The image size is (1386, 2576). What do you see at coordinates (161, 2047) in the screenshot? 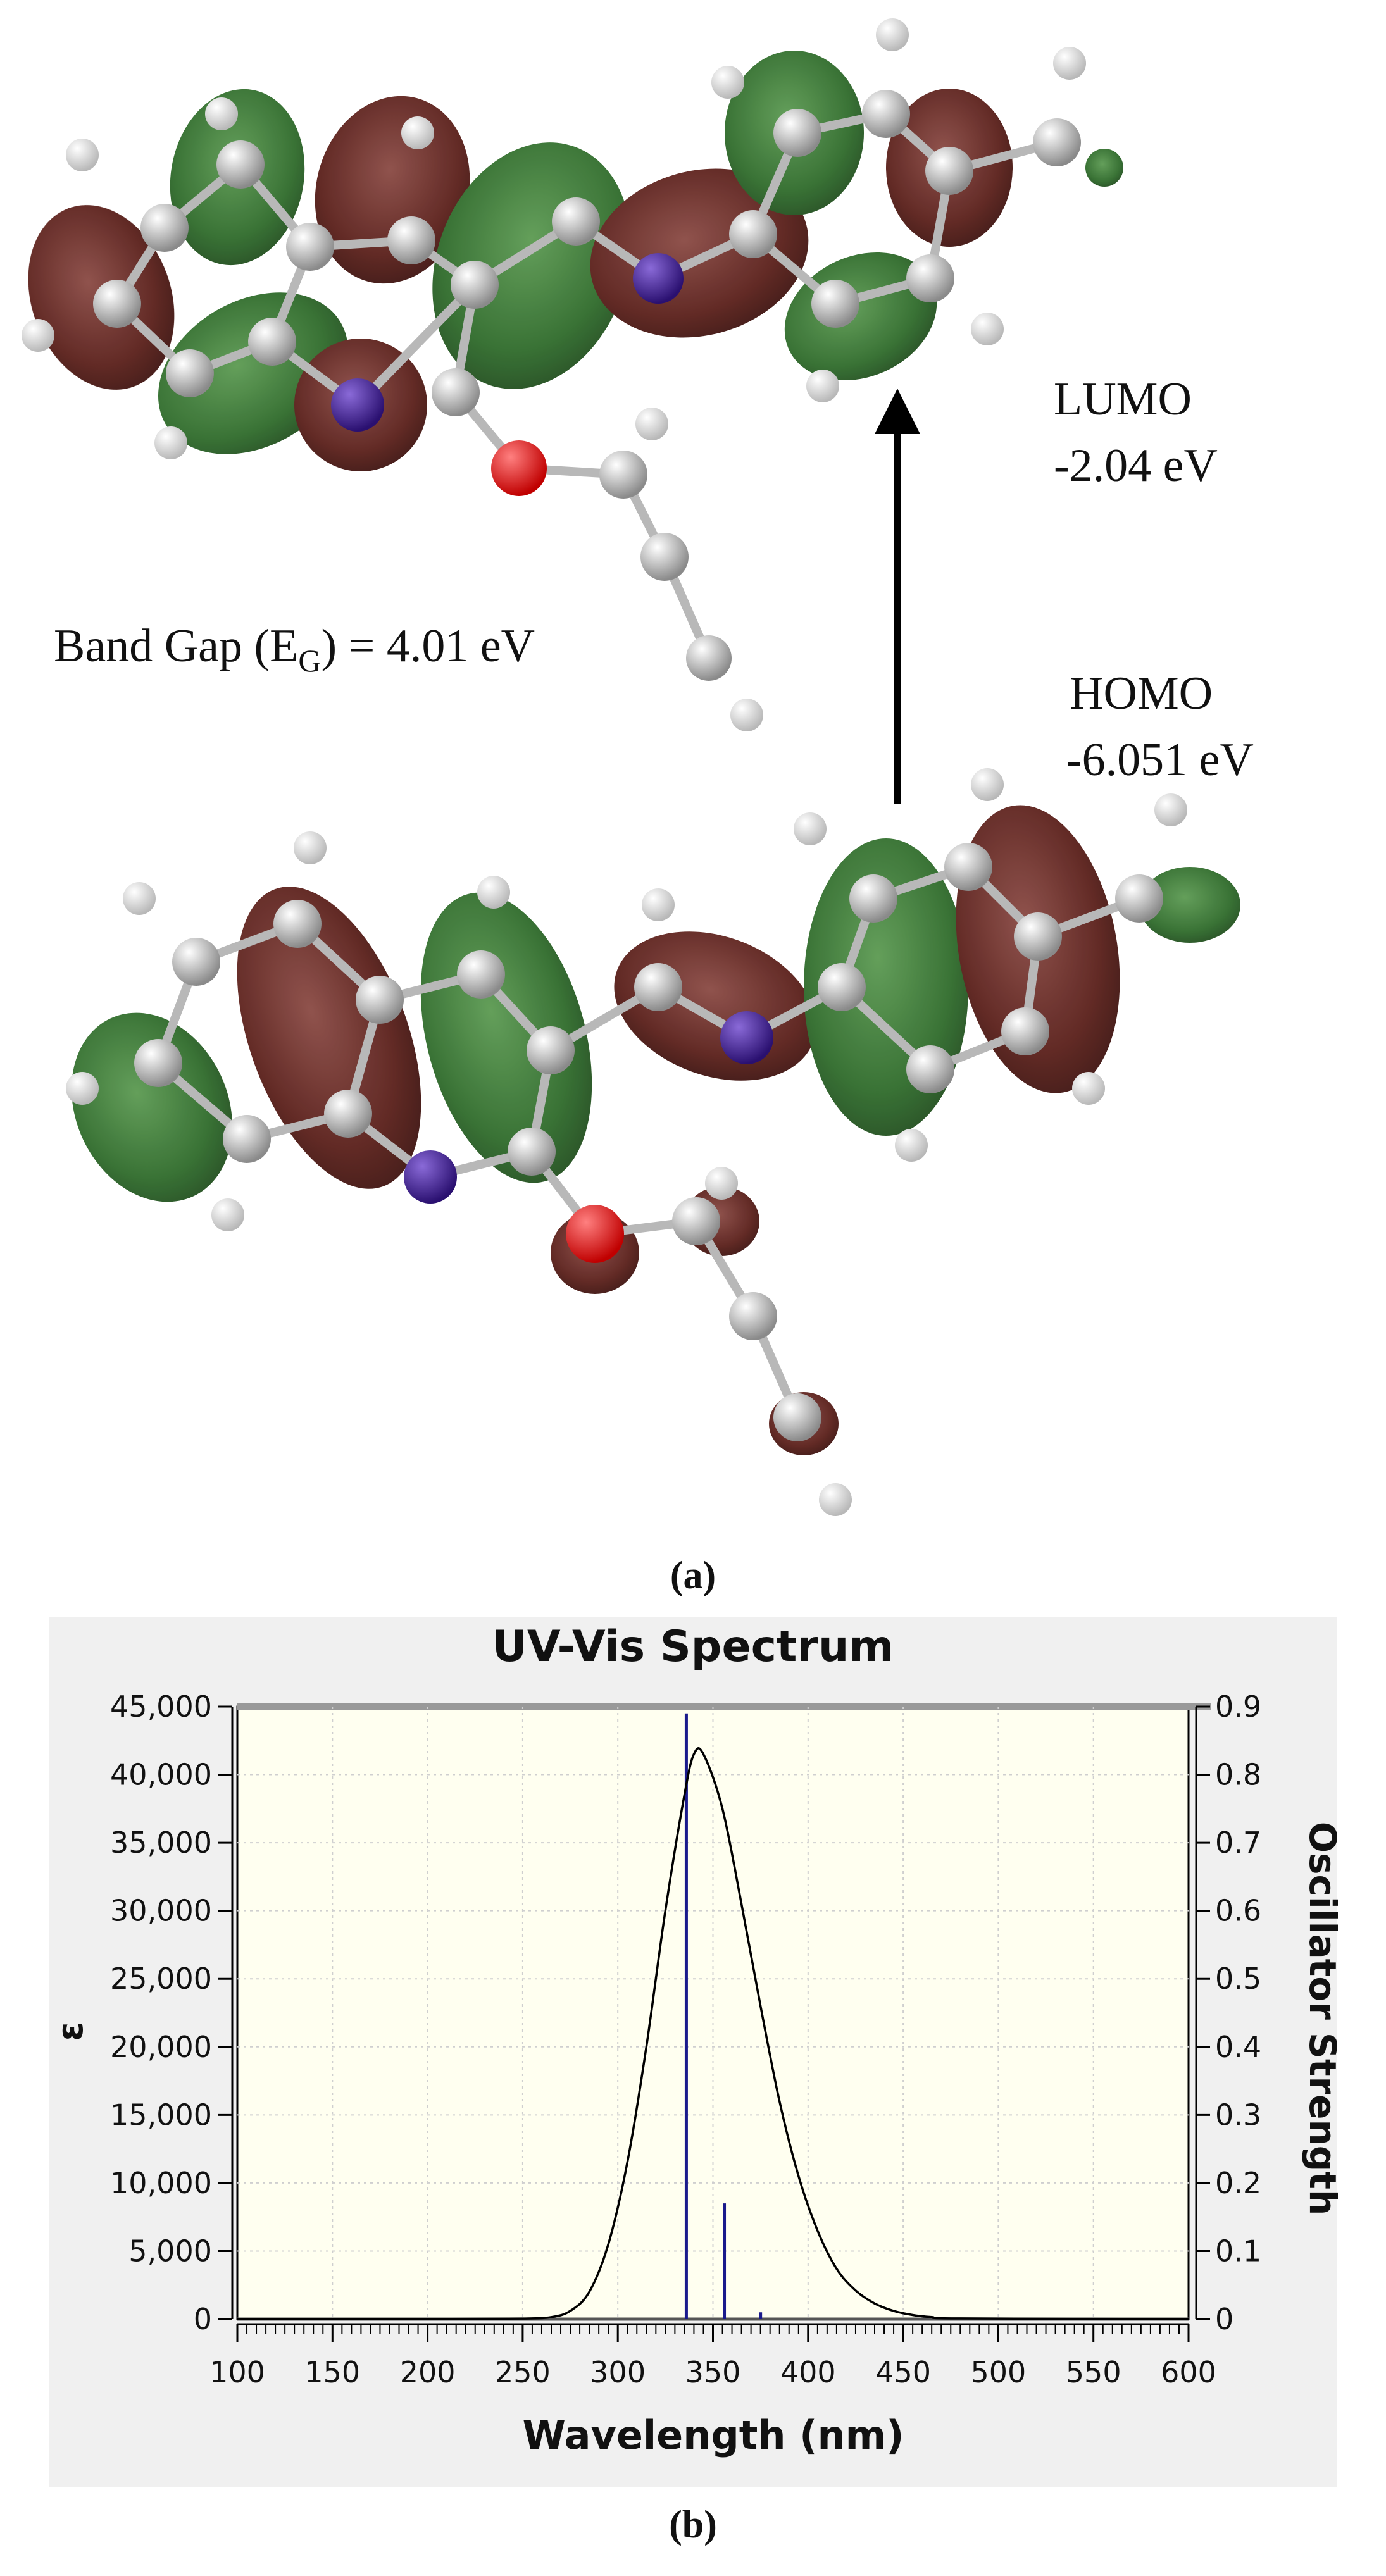
I see `y-tick-label: 20,000` at bounding box center [161, 2047].